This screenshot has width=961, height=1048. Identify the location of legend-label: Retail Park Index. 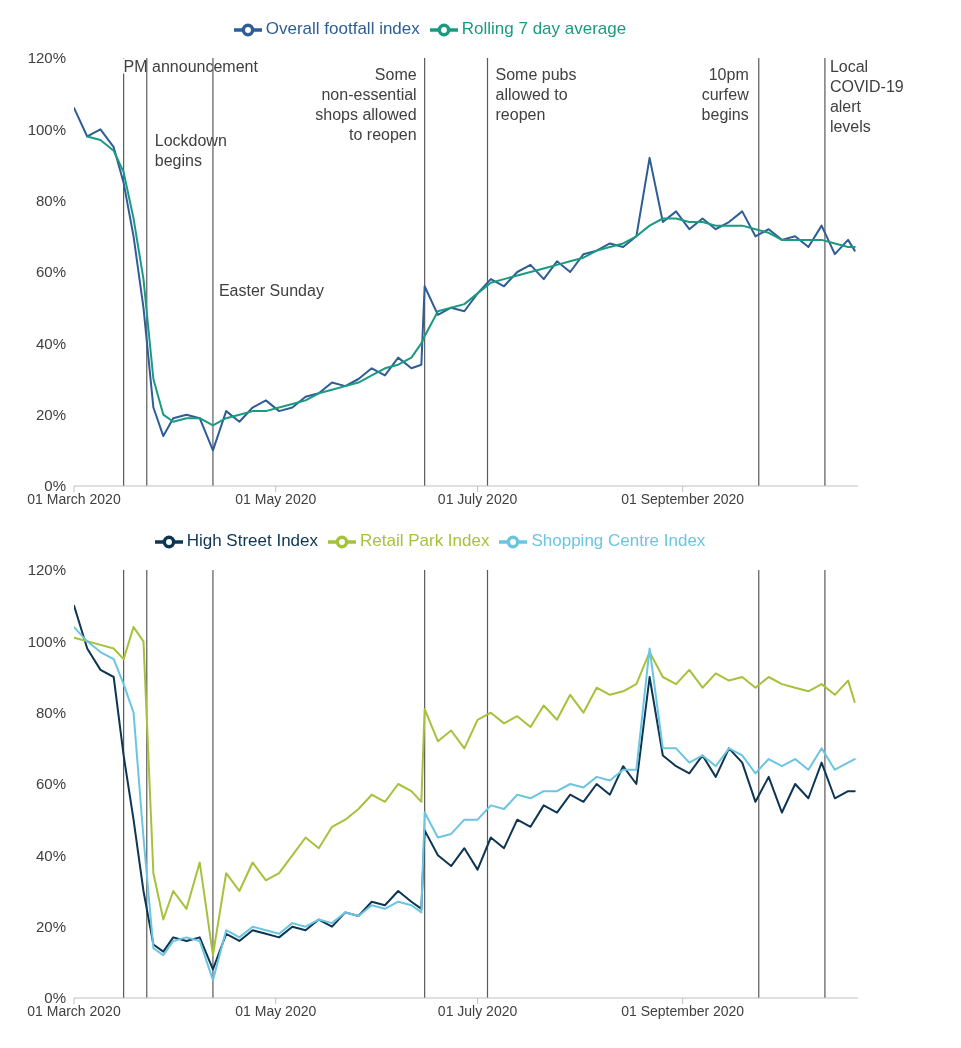
(425, 541).